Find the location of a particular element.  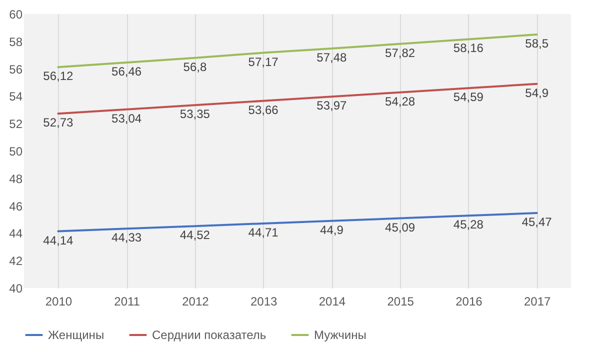

data-label: 53,35 is located at coordinates (195, 114).